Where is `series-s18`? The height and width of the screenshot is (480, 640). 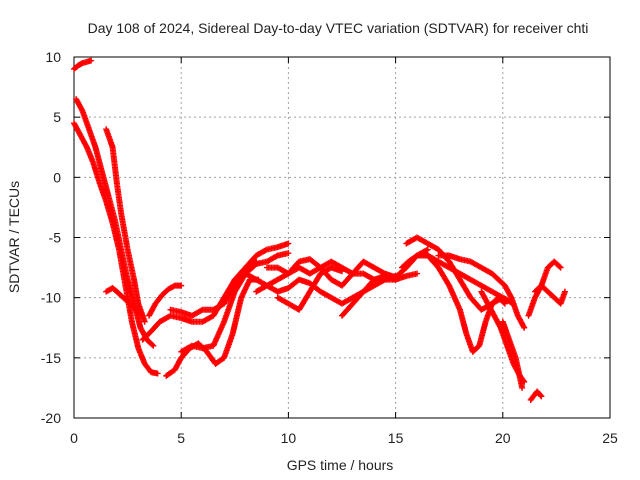 series-s18 is located at coordinates (465, 279).